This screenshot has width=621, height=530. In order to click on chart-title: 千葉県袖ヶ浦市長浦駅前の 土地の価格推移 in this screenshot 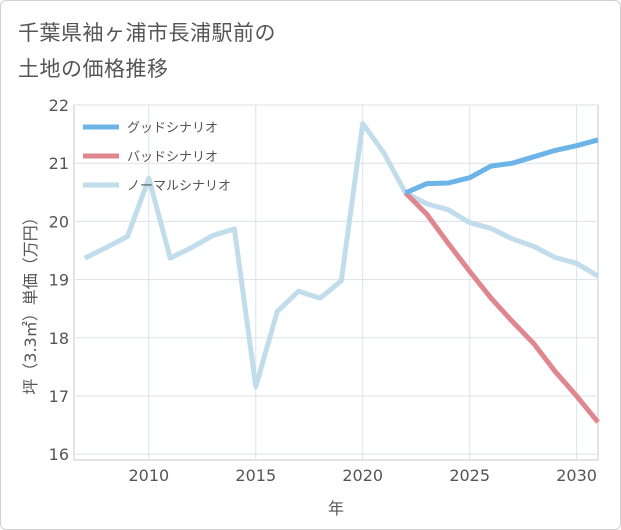, I will do `click(147, 51)`.